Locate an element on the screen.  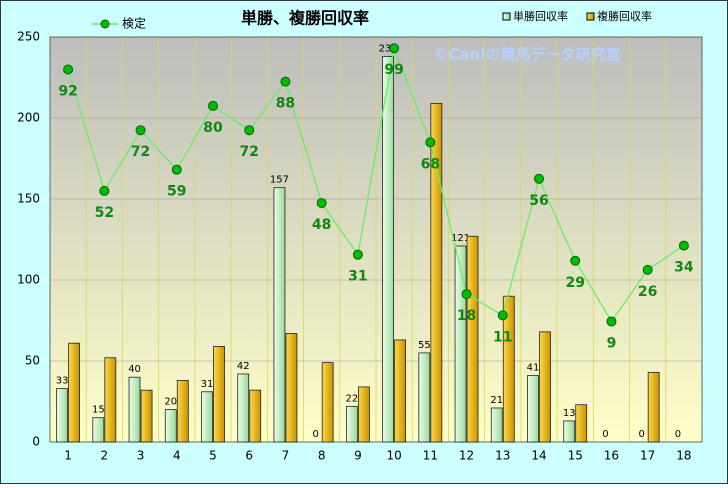
data-label: 80 is located at coordinates (213, 128).